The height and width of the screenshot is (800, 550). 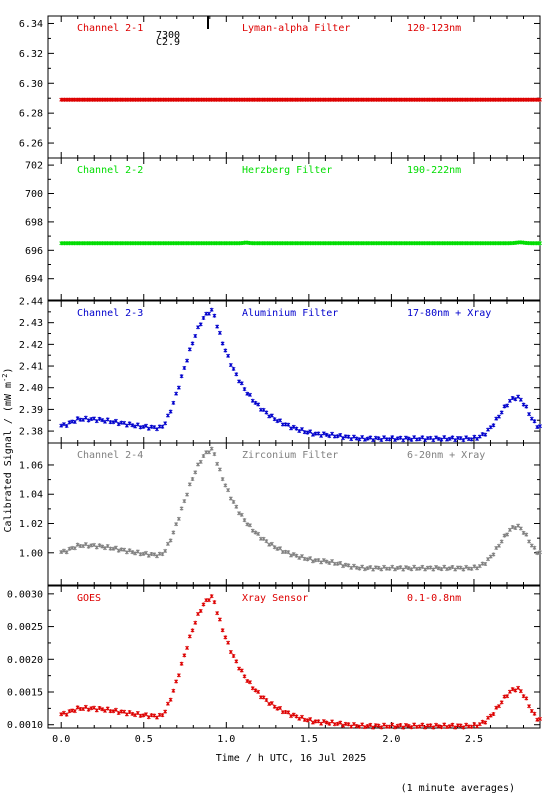 What do you see at coordinates (31, 114) in the screenshot?
I see `y-tick-label: 6.28` at bounding box center [31, 114].